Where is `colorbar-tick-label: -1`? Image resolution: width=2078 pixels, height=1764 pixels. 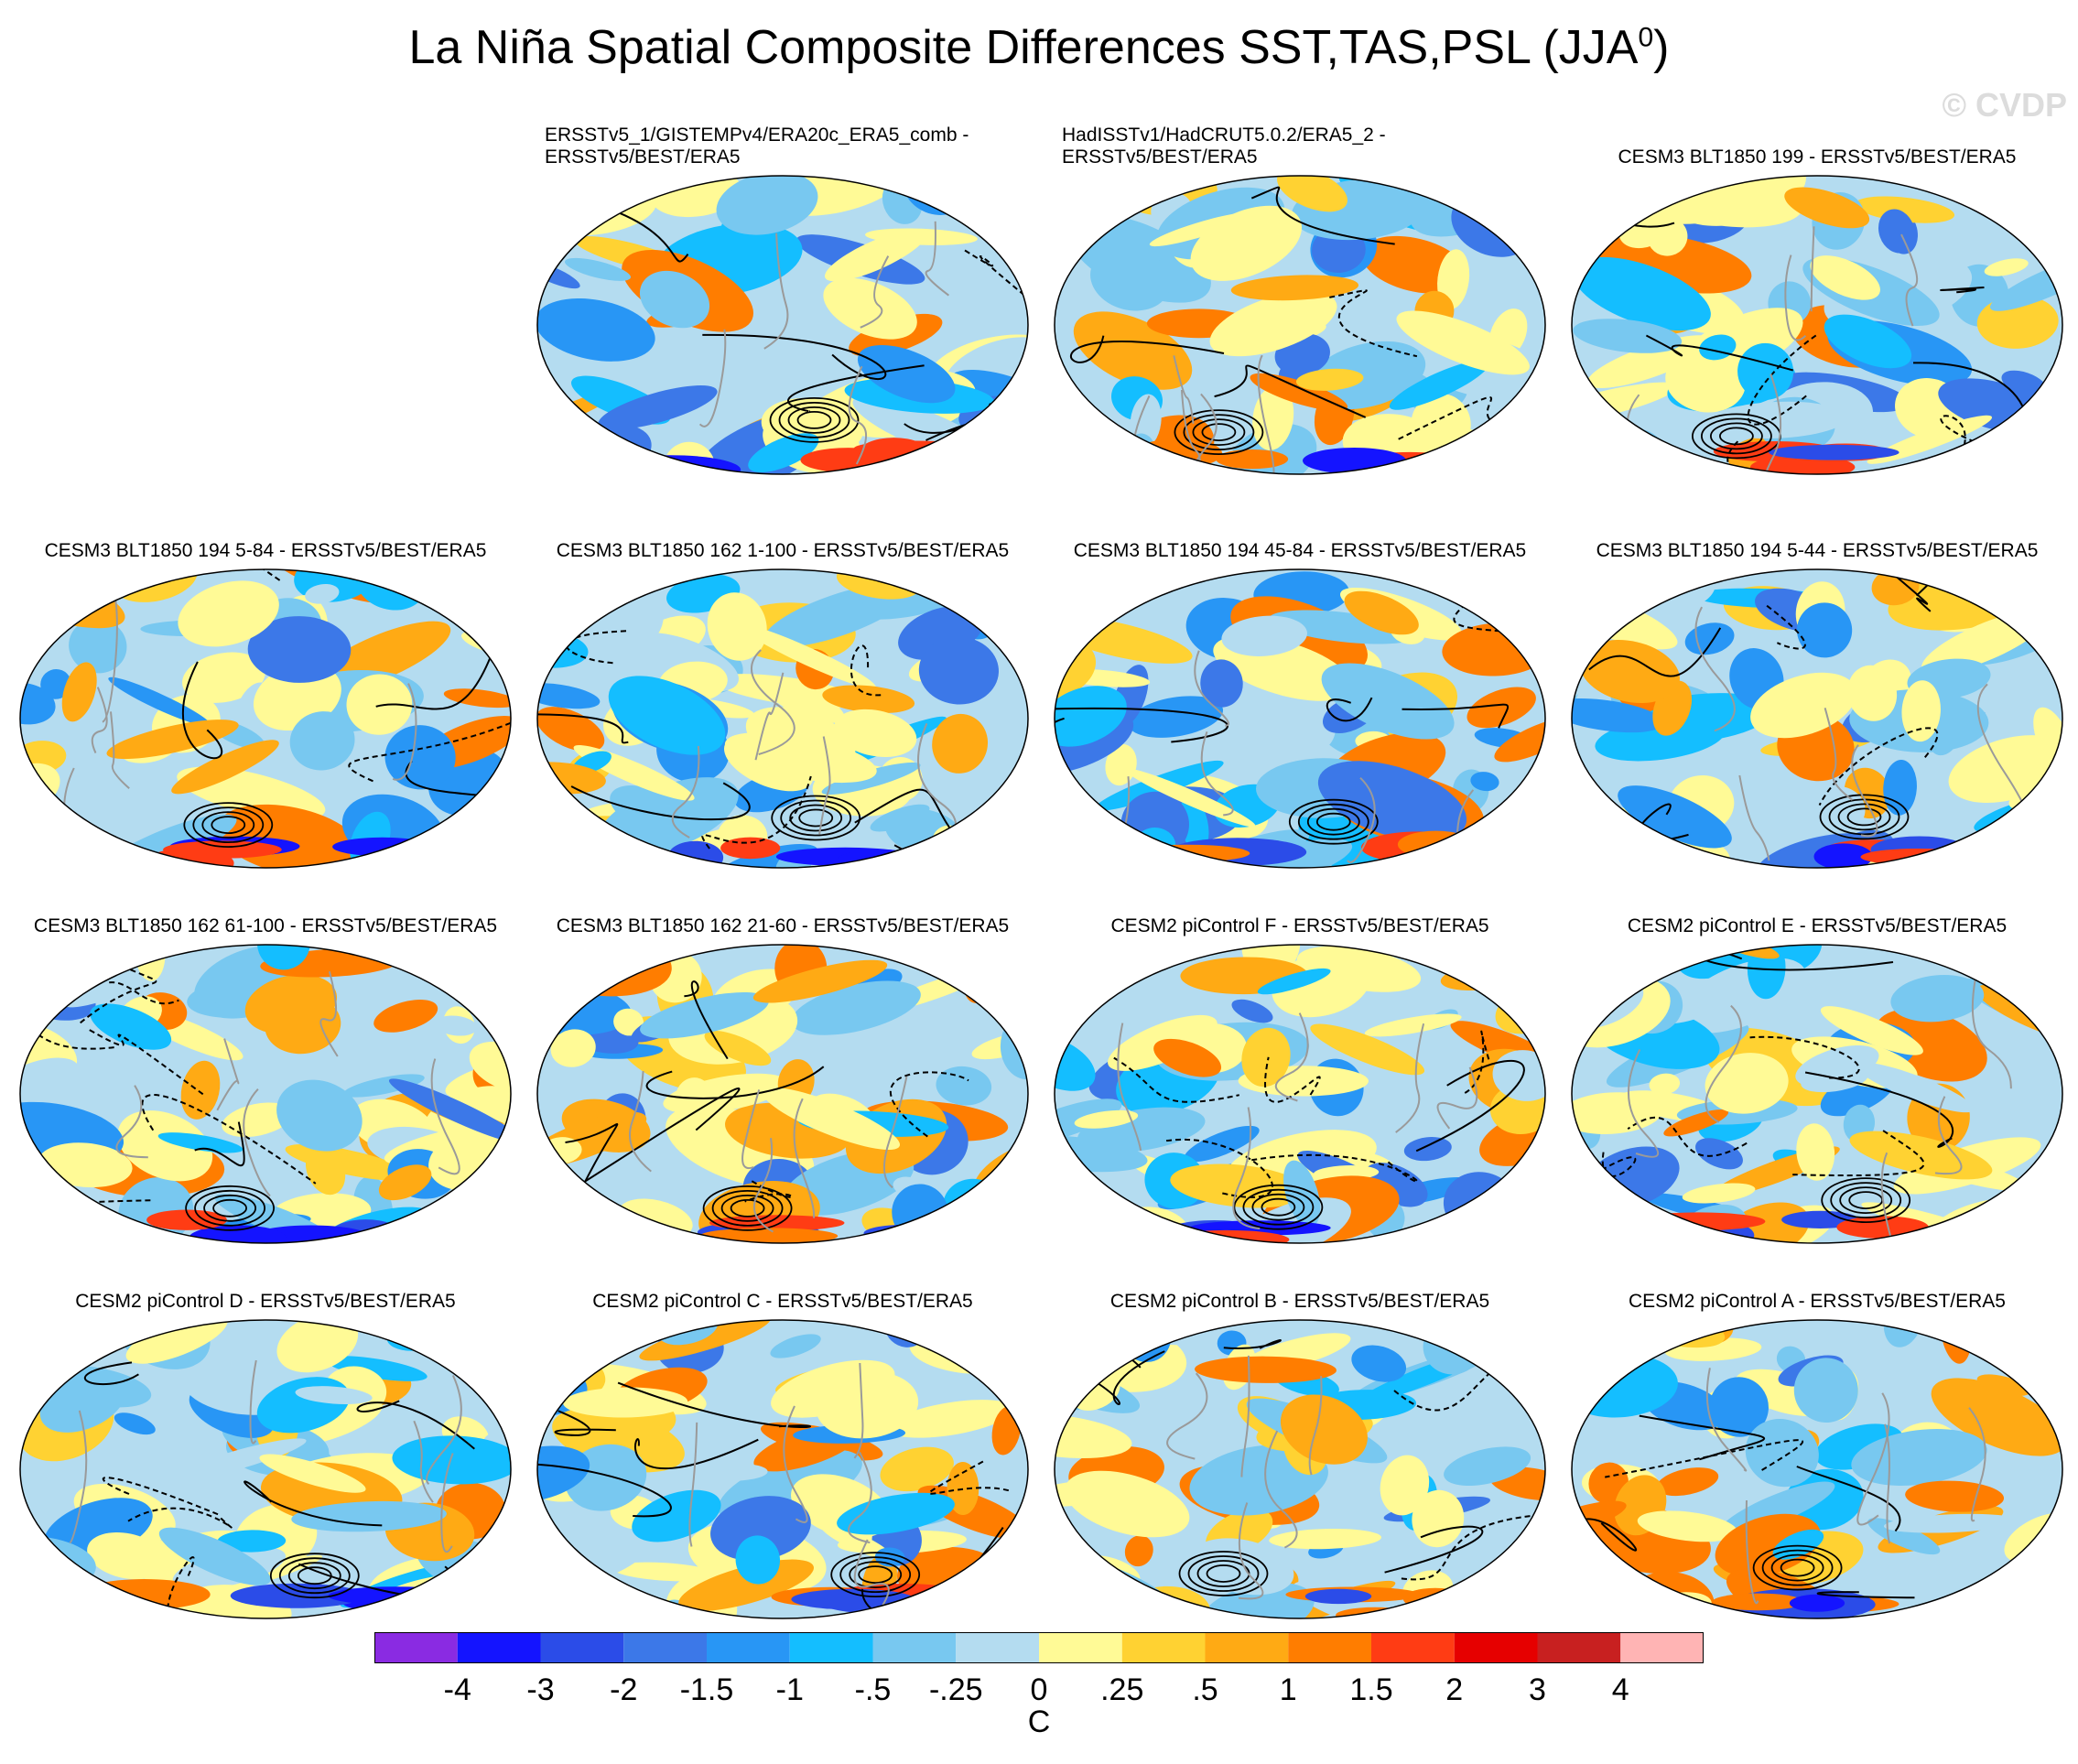 colorbar-tick-label: -1 is located at coordinates (790, 1690).